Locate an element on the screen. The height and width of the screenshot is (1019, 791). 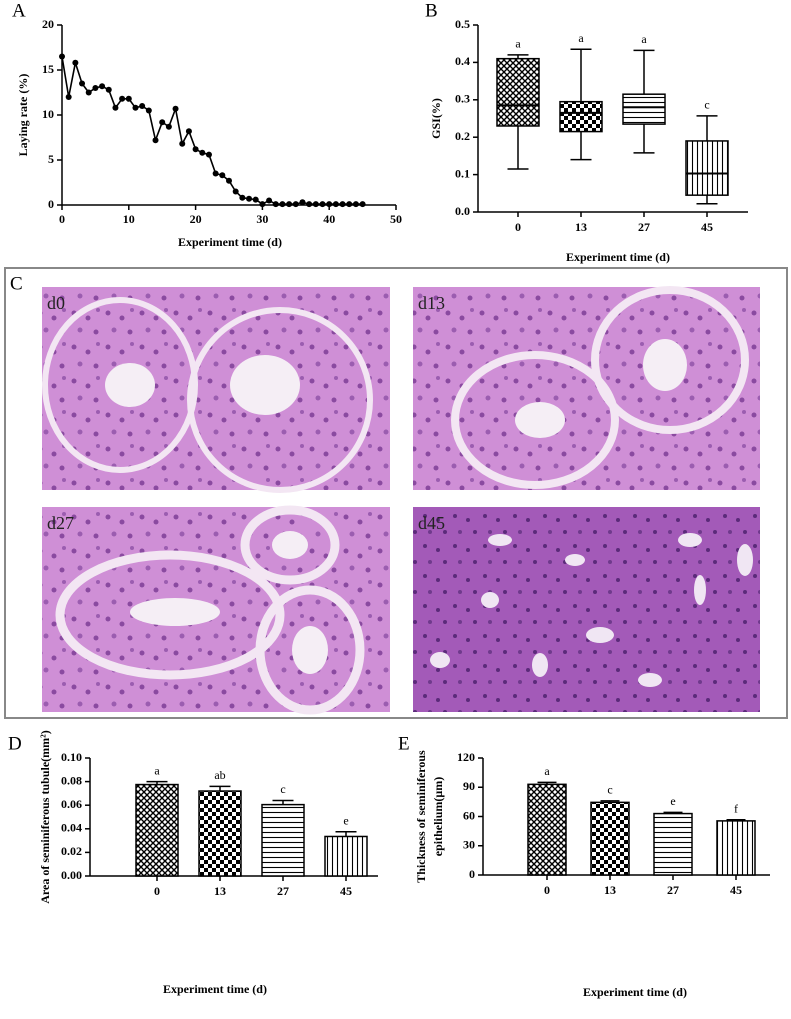
x-tick-label: 40 is located at coordinates (329, 219).